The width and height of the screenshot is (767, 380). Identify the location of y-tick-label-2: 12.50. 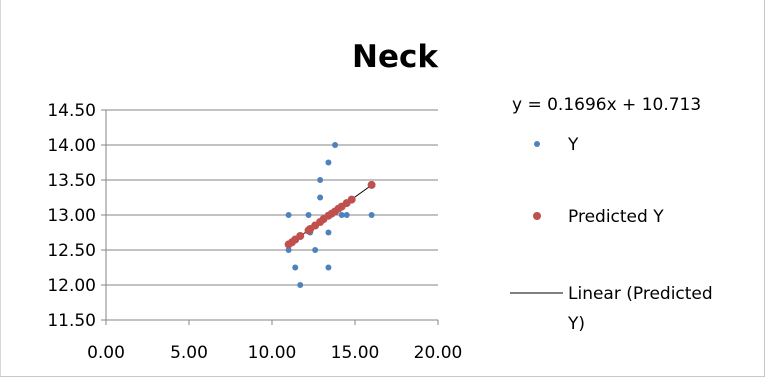
(71, 251).